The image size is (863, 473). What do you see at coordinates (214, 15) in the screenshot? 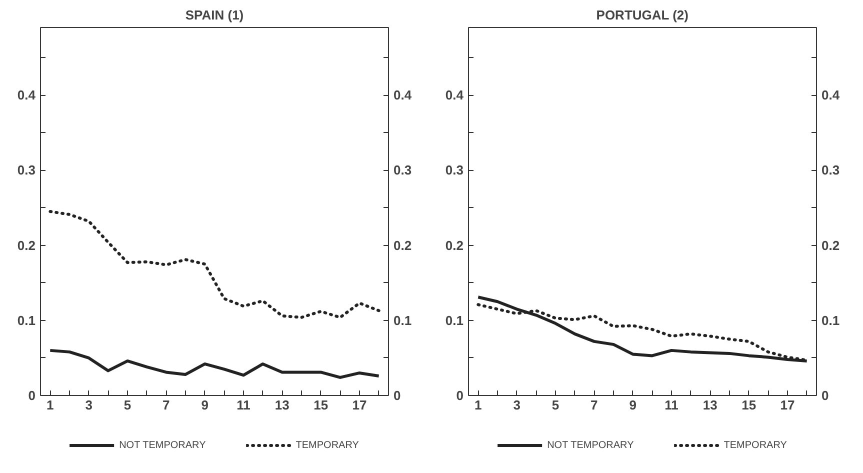
I see `chart-title: SPAIN (1)` at bounding box center [214, 15].